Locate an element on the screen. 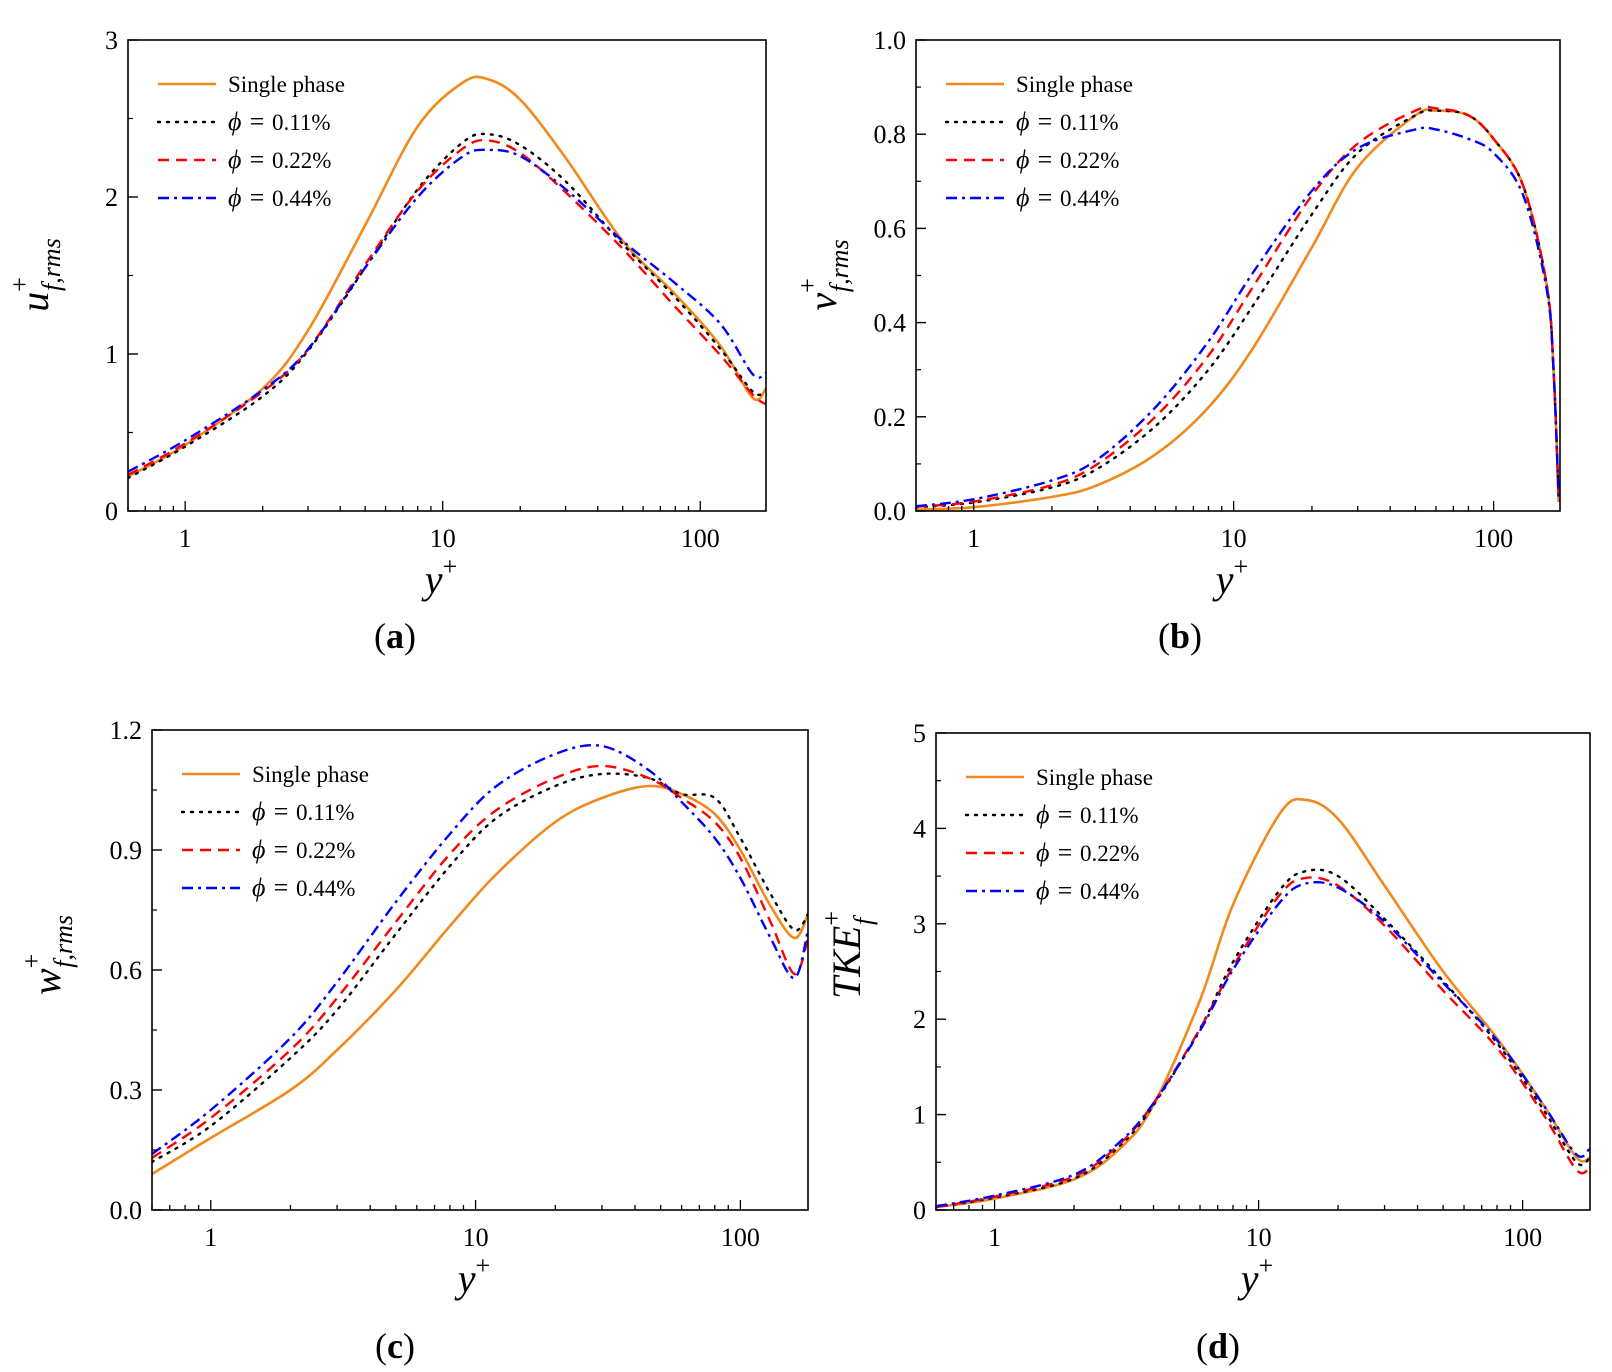  panel-label: (a) is located at coordinates (395, 636).